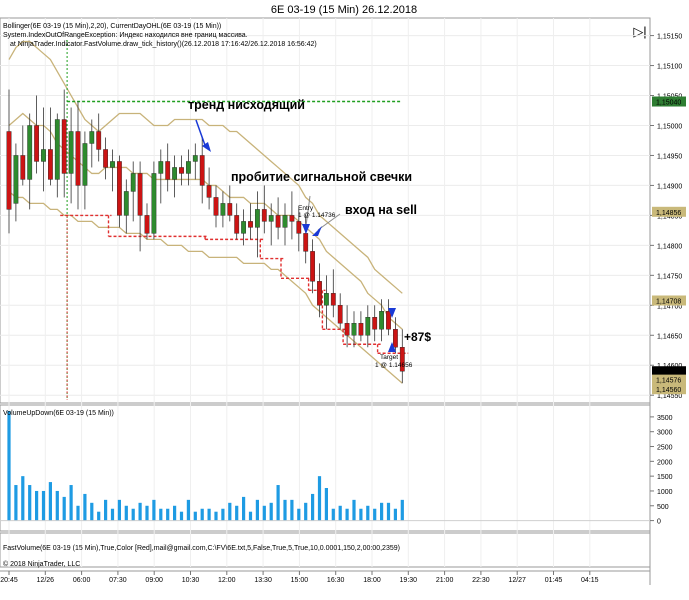 The width and height of the screenshot is (689, 600). I want to click on price-tick-label: 1,14750, so click(669, 276).